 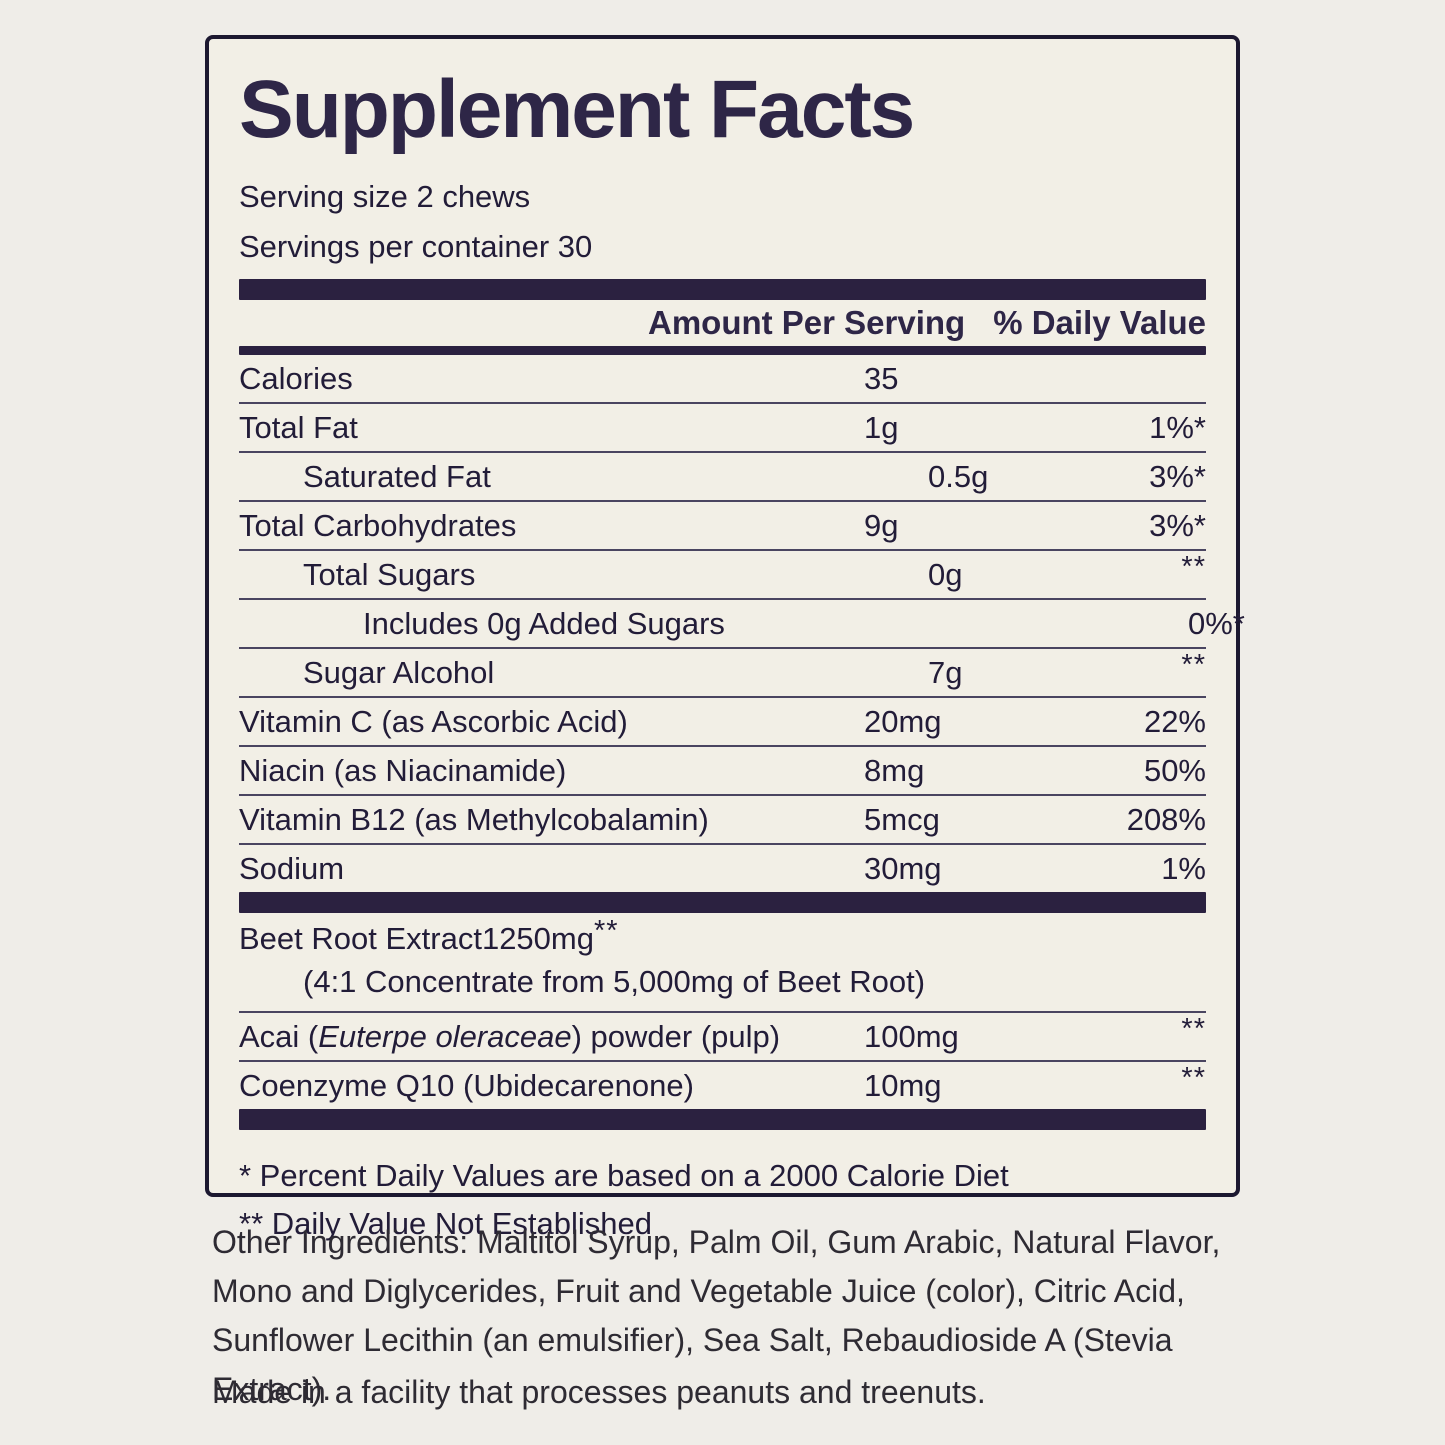 What do you see at coordinates (958, 476) in the screenshot?
I see `nutrient-amount: 0.5g` at bounding box center [958, 476].